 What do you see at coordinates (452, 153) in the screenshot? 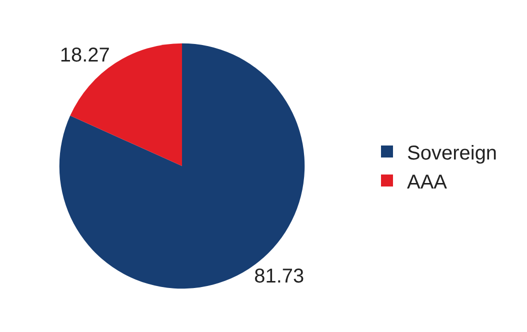
I see `legend-label: Sovereign` at bounding box center [452, 153].